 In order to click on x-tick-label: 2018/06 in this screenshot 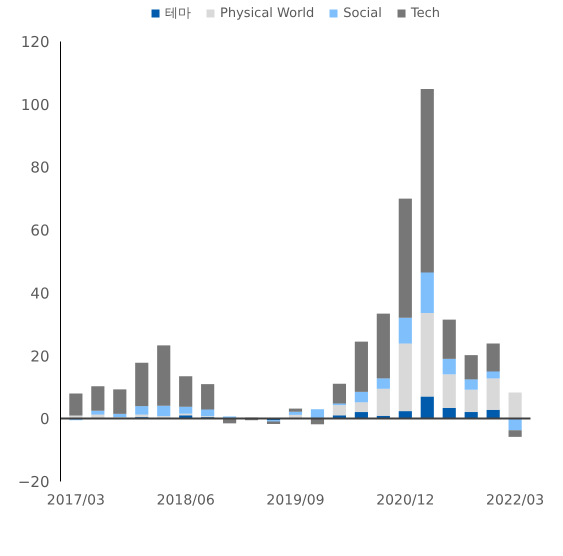, I will do `click(185, 500)`.